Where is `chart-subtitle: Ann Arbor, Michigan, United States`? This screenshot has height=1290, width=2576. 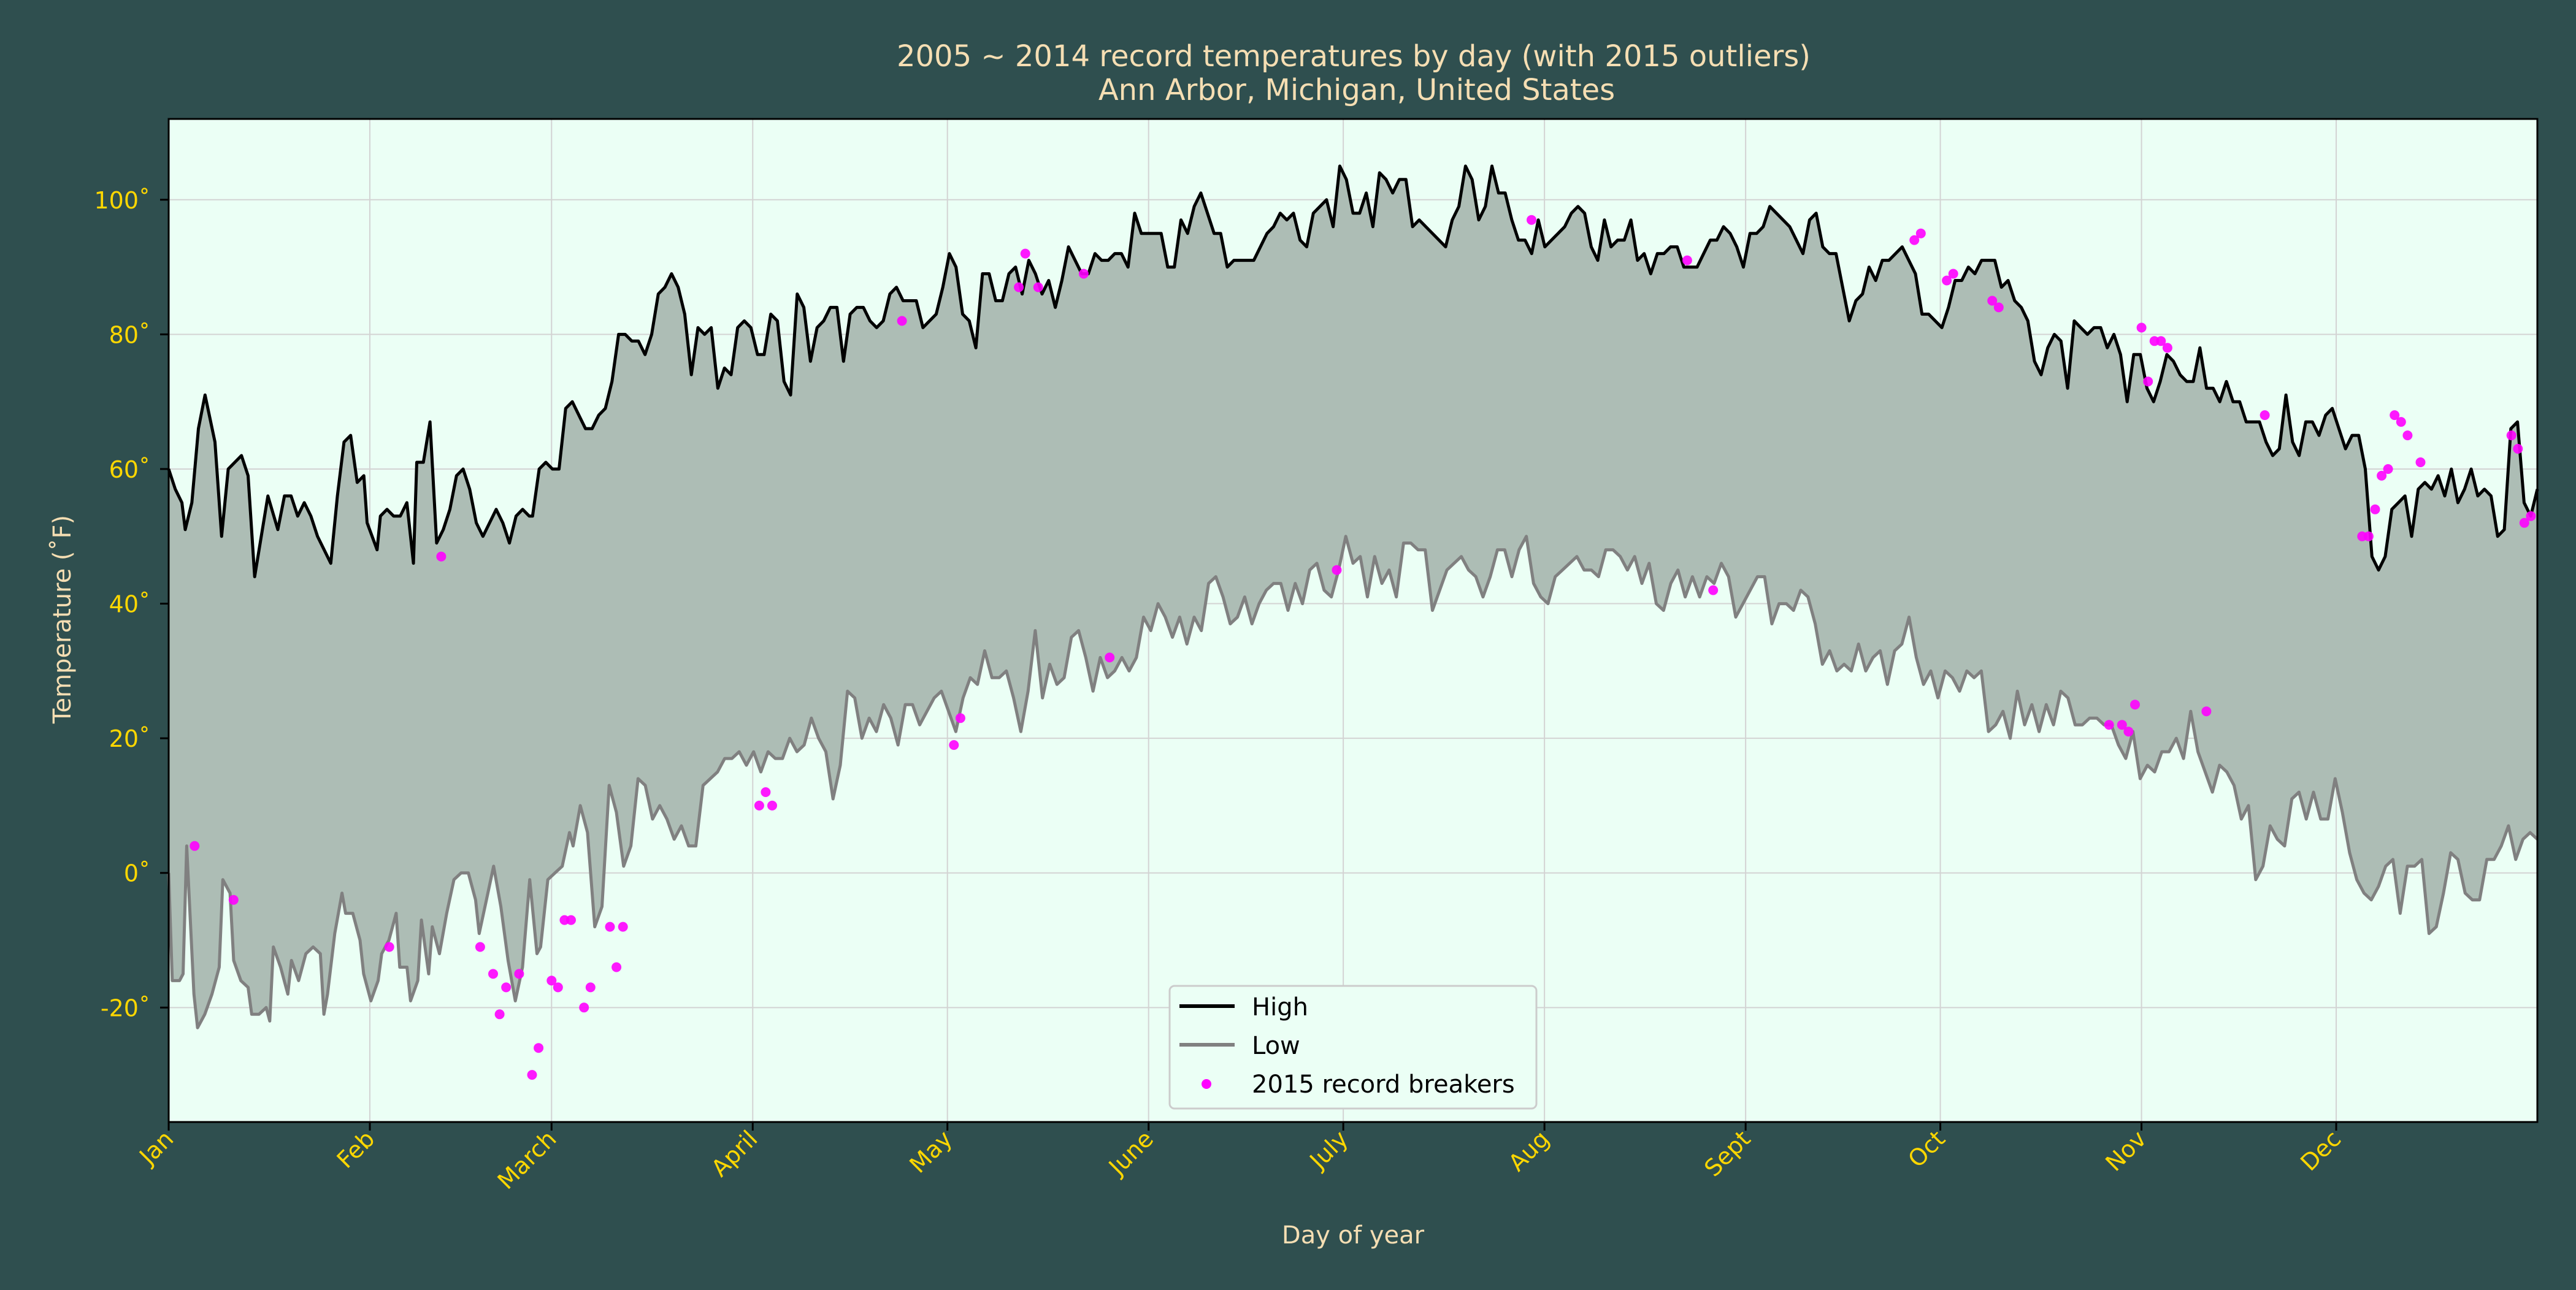 chart-subtitle: Ann Arbor, Michigan, United States is located at coordinates (1356, 90).